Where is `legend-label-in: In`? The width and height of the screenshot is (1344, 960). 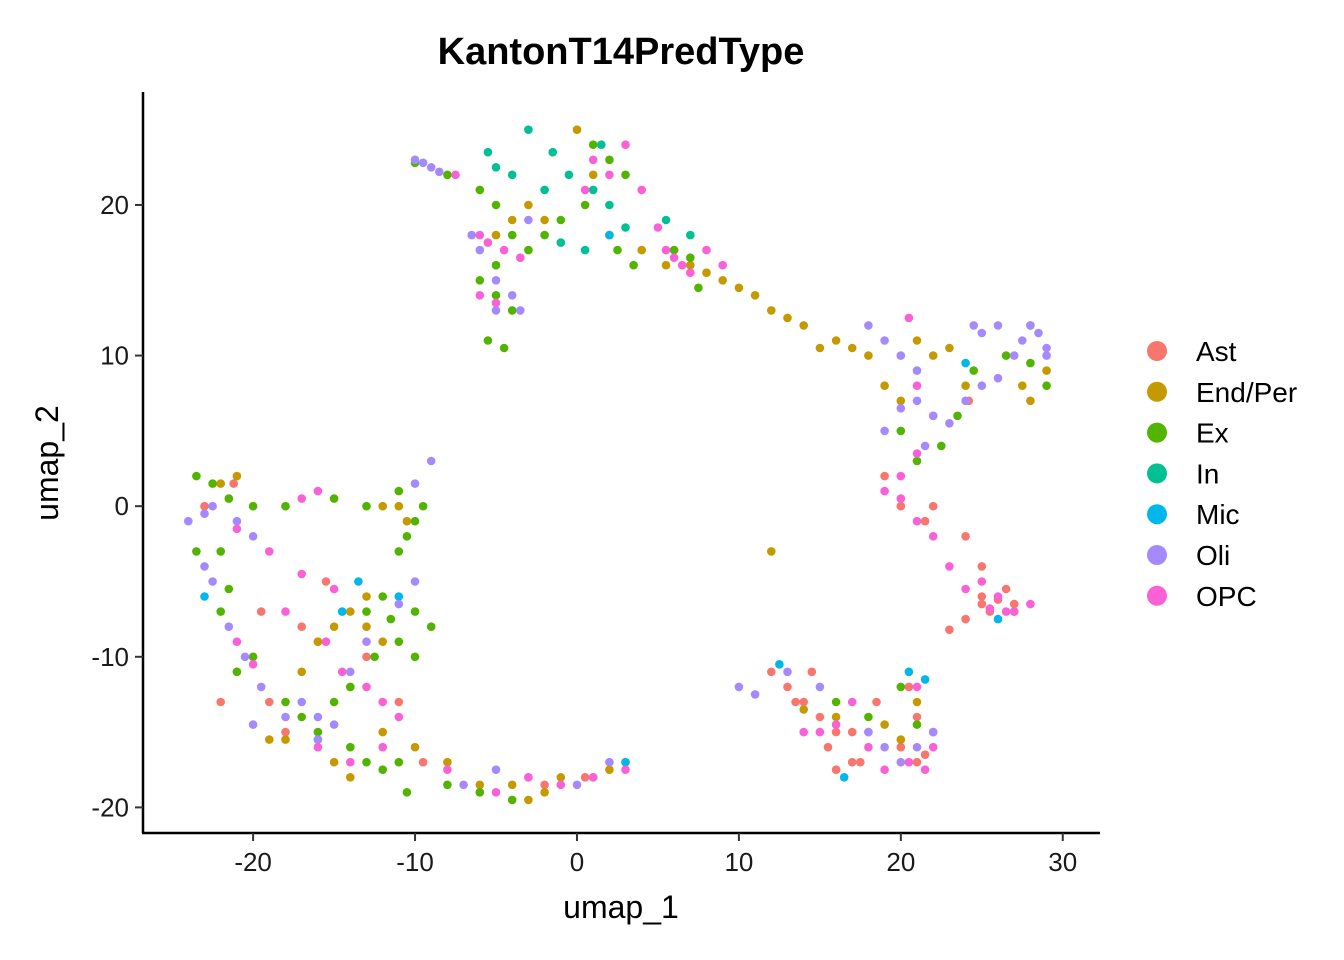 legend-label-in: In is located at coordinates (1207, 473).